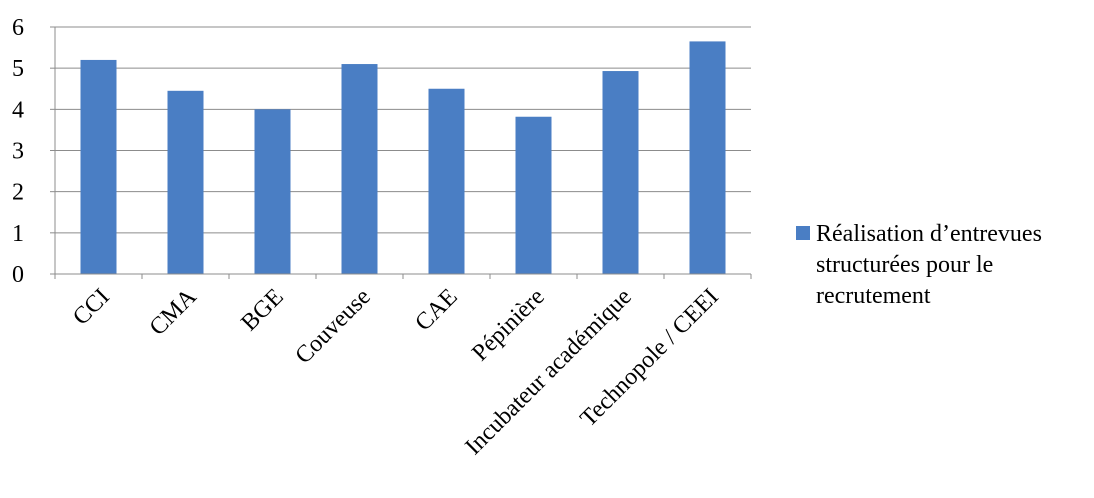 The width and height of the screenshot is (1094, 498). What do you see at coordinates (18, 275) in the screenshot?
I see `y-tick-label: 0` at bounding box center [18, 275].